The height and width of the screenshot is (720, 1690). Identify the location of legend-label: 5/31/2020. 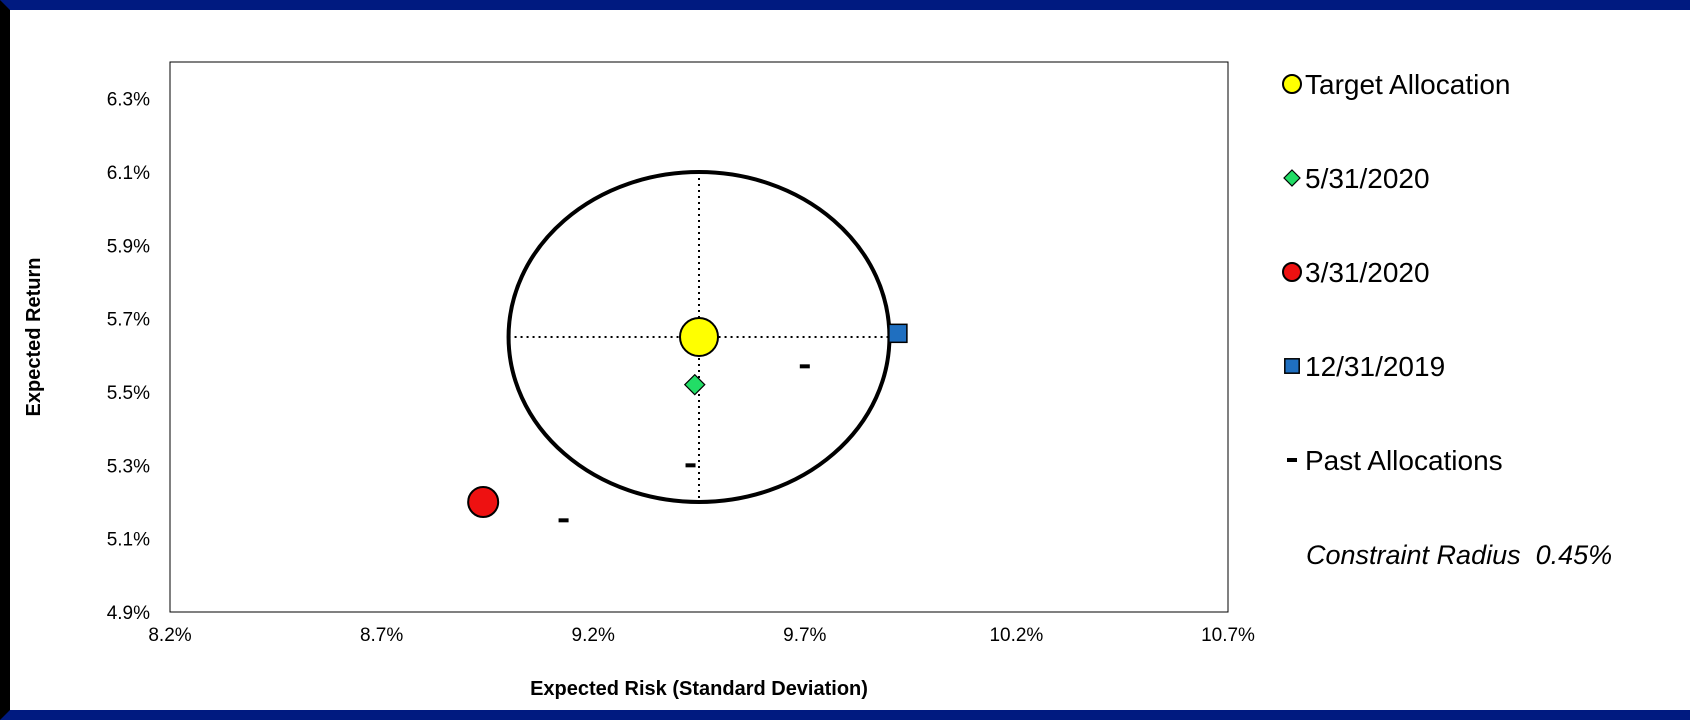
(1367, 178).